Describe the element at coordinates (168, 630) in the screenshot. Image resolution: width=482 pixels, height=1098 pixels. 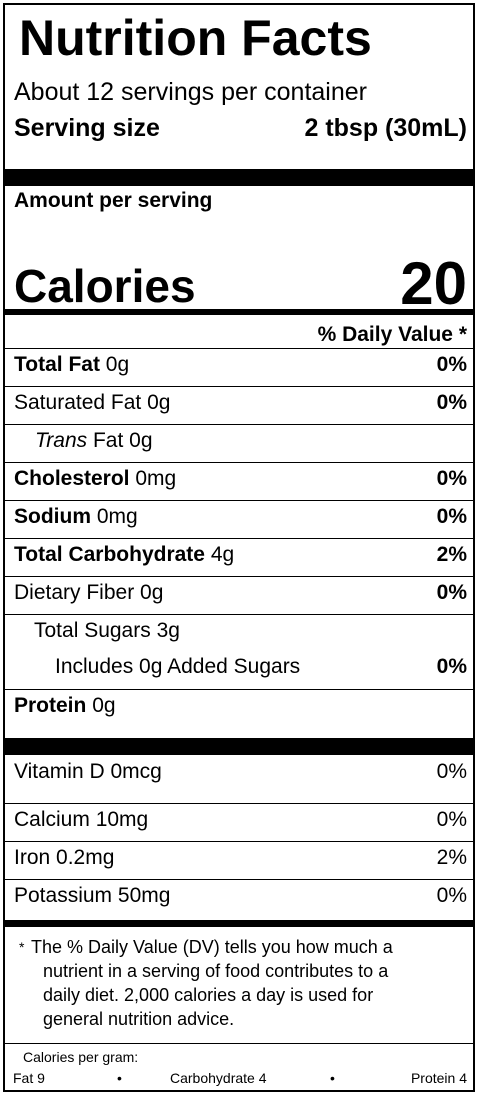
I see `nutrient-amount: 3g` at that location.